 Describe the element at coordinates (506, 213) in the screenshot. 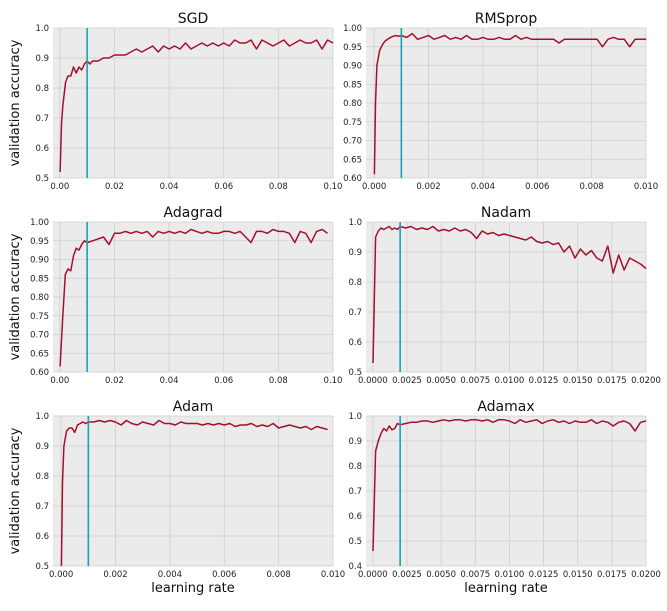

I see `chart-title: Nadam` at that location.